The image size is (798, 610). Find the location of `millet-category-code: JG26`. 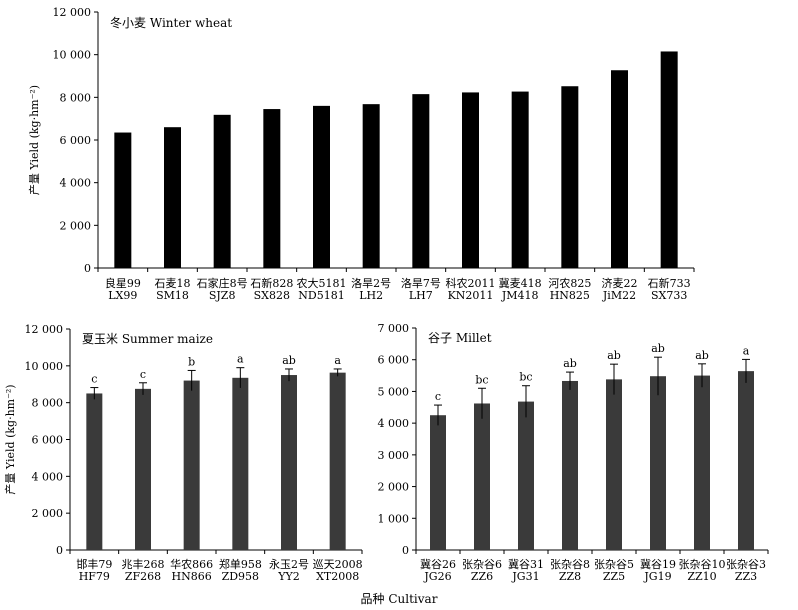

millet-category-code: JG26 is located at coordinates (437, 576).